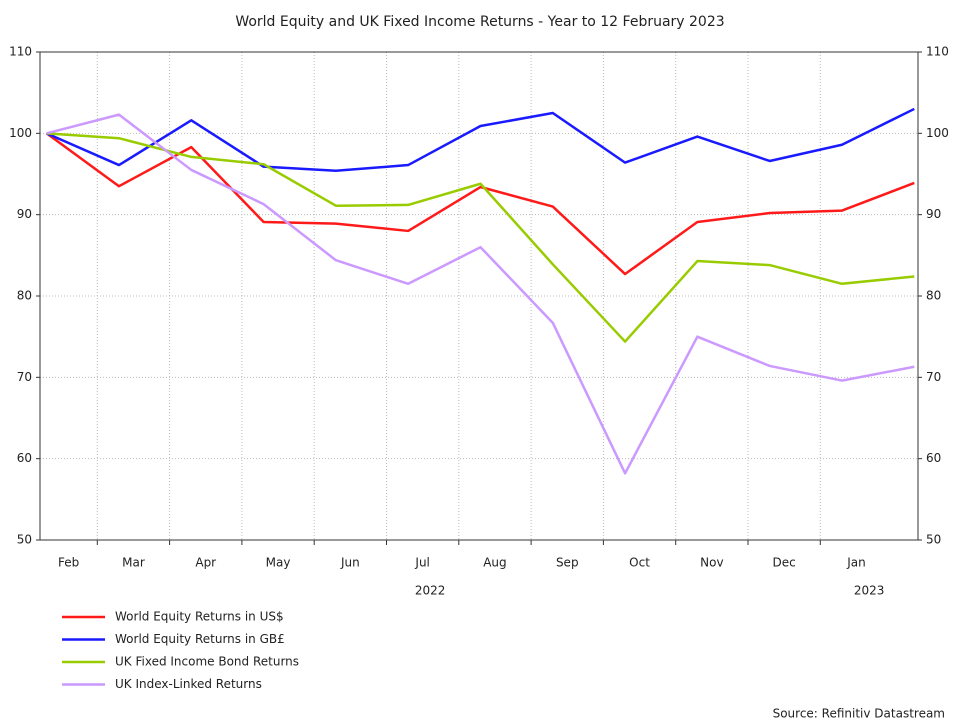 The image size is (957, 722). What do you see at coordinates (350, 563) in the screenshot?
I see `x-tick-label: Jun` at bounding box center [350, 563].